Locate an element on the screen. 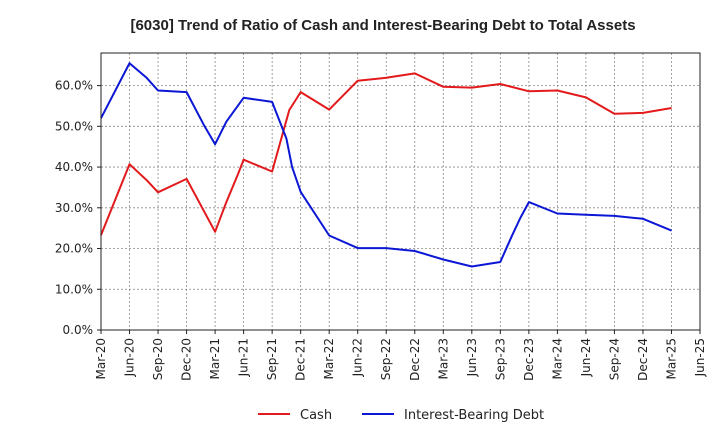  y-tick-label: 60.0% is located at coordinates (74, 86).